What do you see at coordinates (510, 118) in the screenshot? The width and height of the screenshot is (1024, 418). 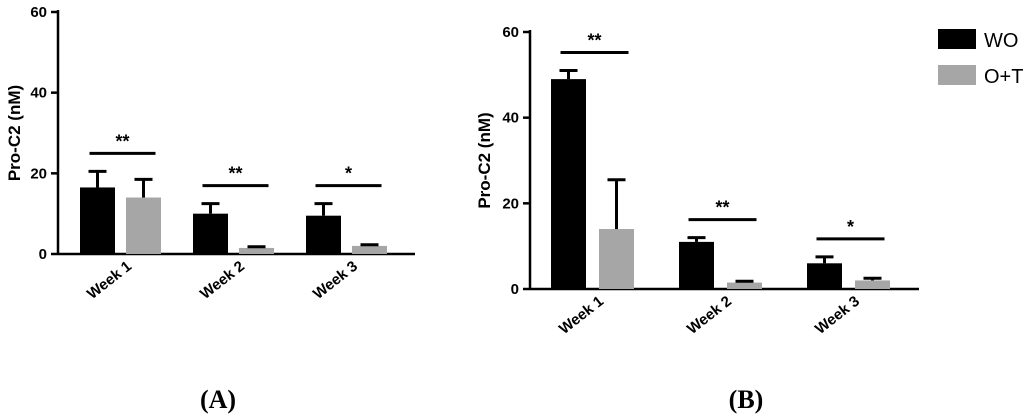 I see `panel-b-y-tick-label: 40` at bounding box center [510, 118].